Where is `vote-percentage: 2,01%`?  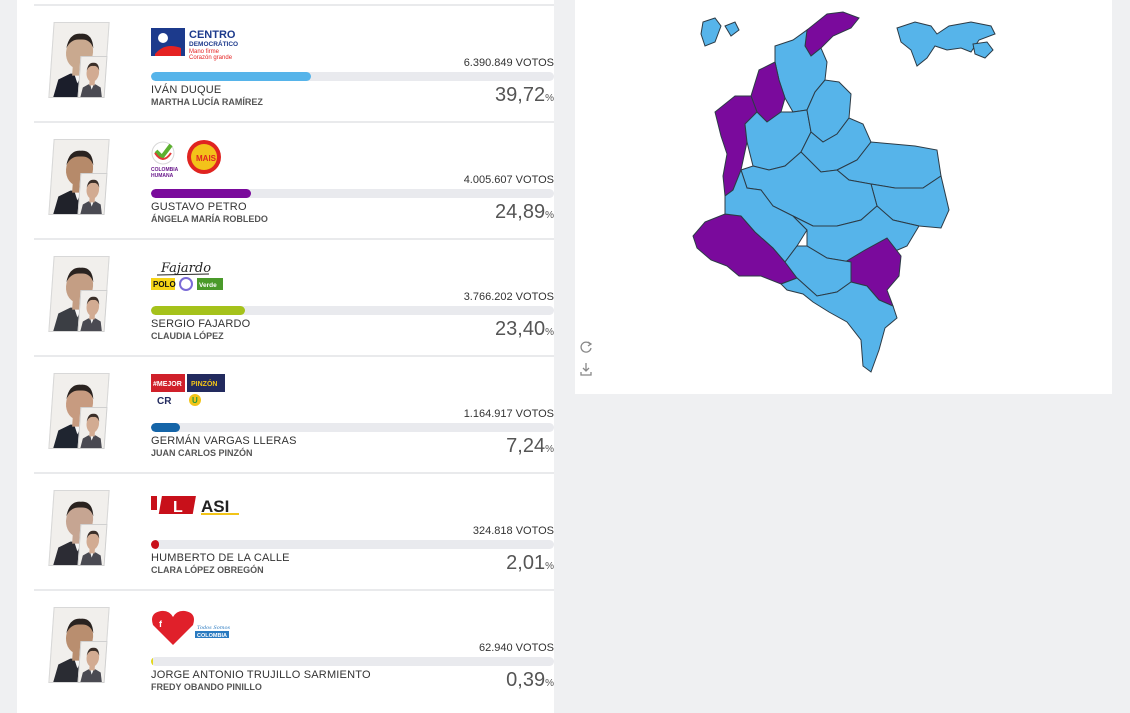
vote-percentage: 2,01% is located at coordinates (530, 563).